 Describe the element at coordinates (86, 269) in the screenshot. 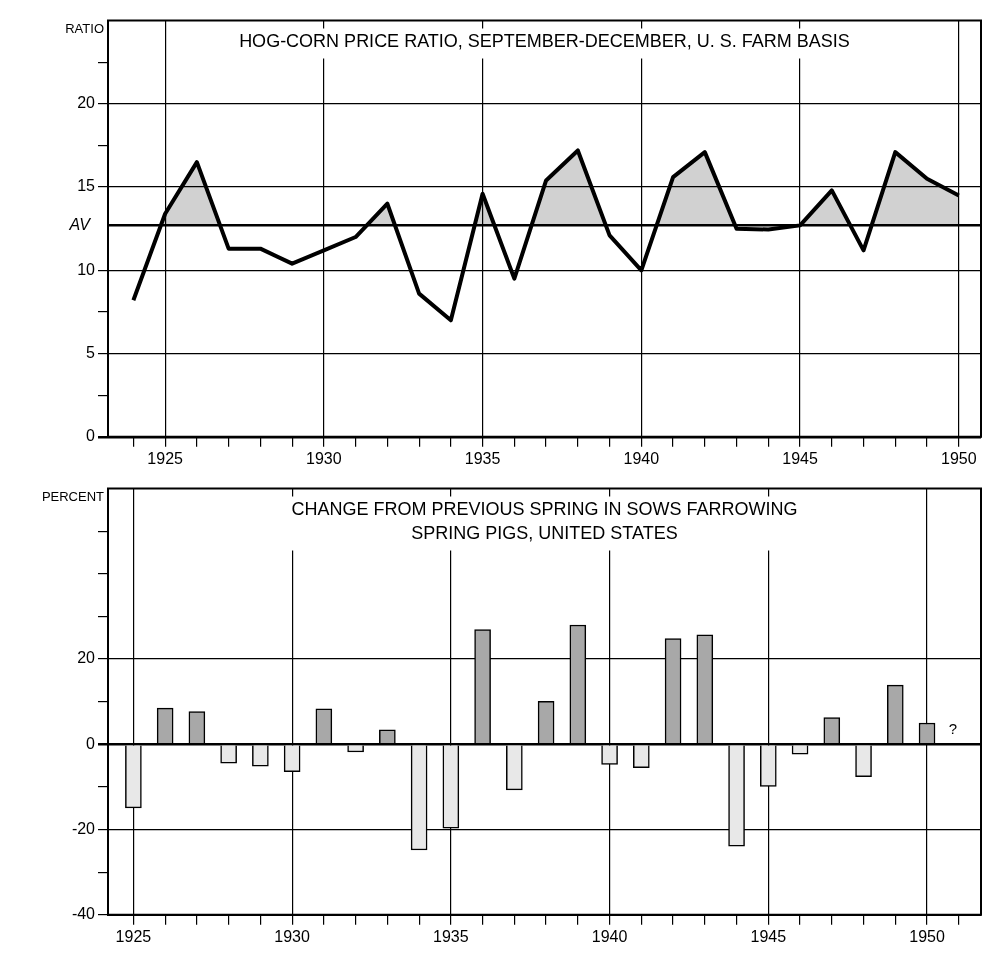

I see `y-tick-label: 10` at that location.